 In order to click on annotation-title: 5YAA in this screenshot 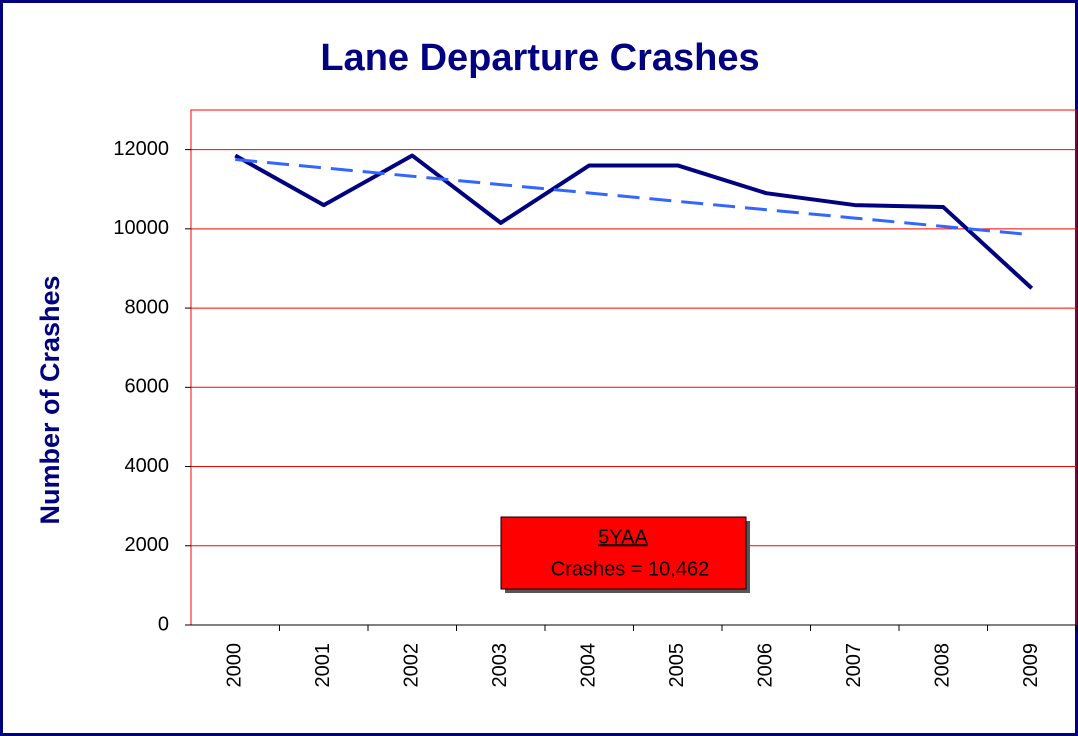, I will do `click(623, 537)`.